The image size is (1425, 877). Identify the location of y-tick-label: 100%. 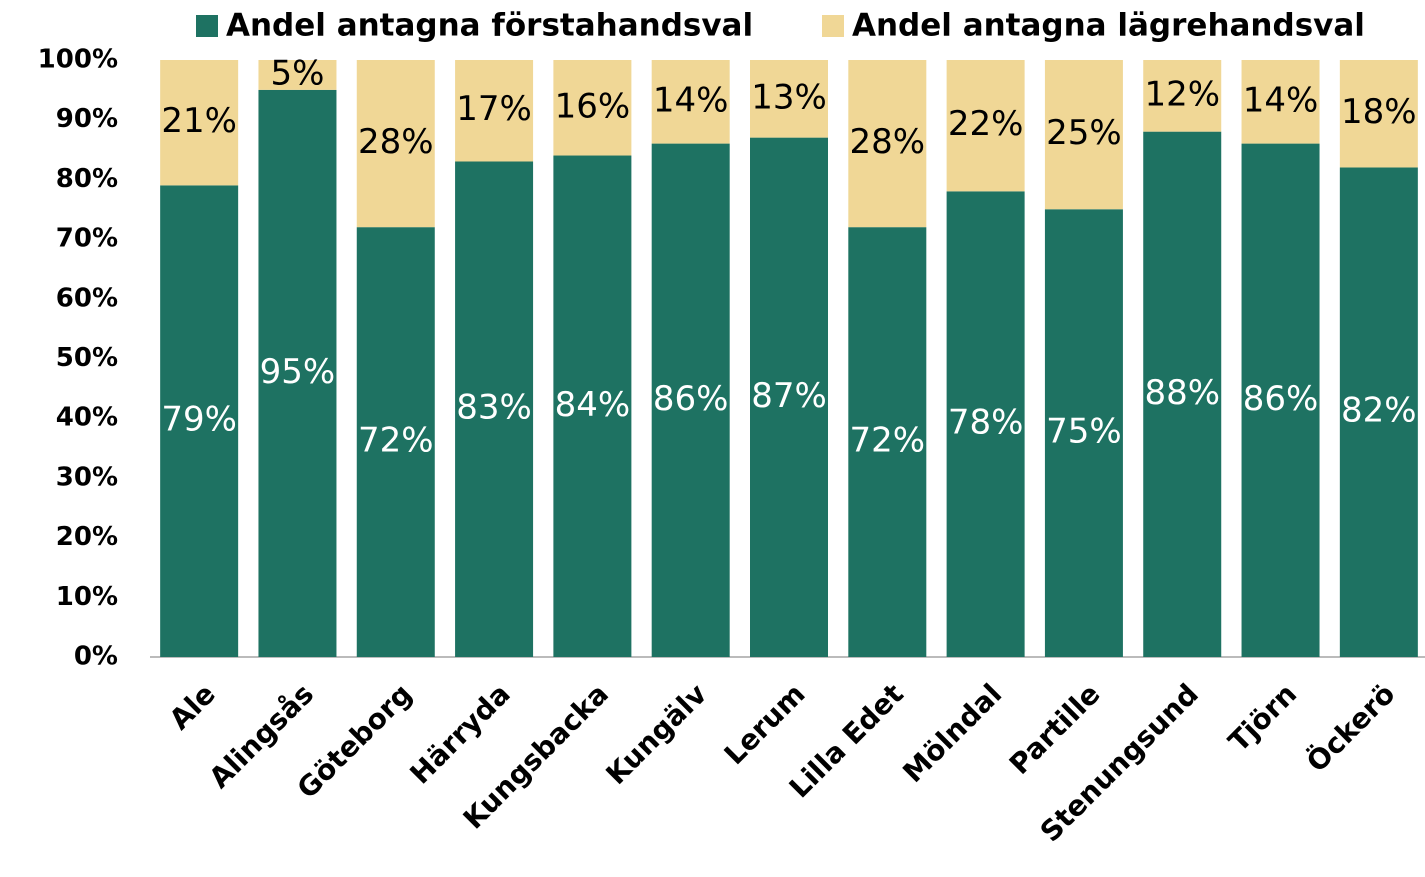
(78, 60).